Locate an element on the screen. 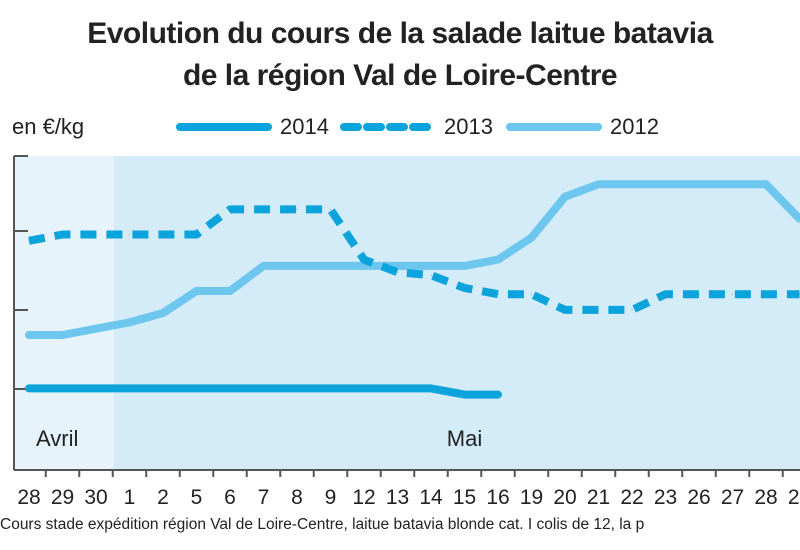 The width and height of the screenshot is (800, 550). legend-item-2014: 2014 is located at coordinates (252, 127).